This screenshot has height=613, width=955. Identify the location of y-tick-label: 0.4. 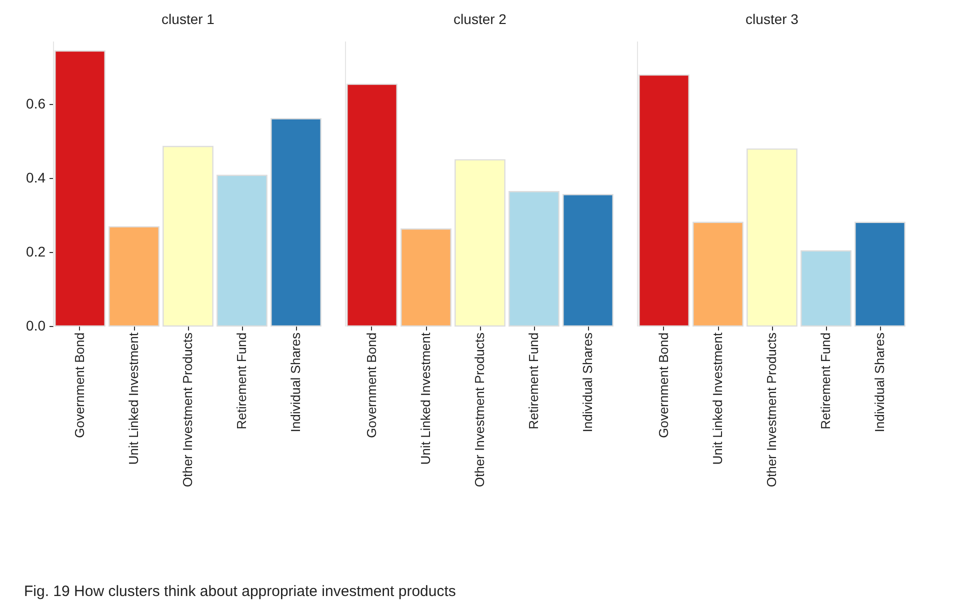
(36, 177).